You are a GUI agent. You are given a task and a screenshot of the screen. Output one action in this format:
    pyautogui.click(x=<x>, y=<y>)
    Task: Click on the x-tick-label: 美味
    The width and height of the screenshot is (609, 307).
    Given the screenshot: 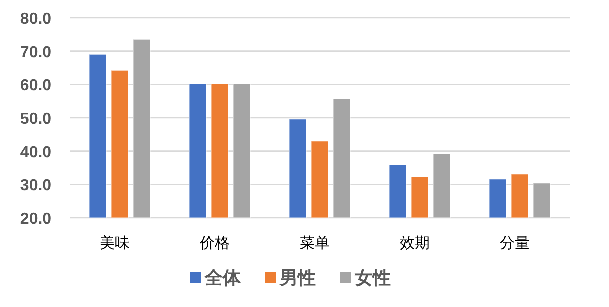 What is the action you would take?
    pyautogui.click(x=115, y=243)
    